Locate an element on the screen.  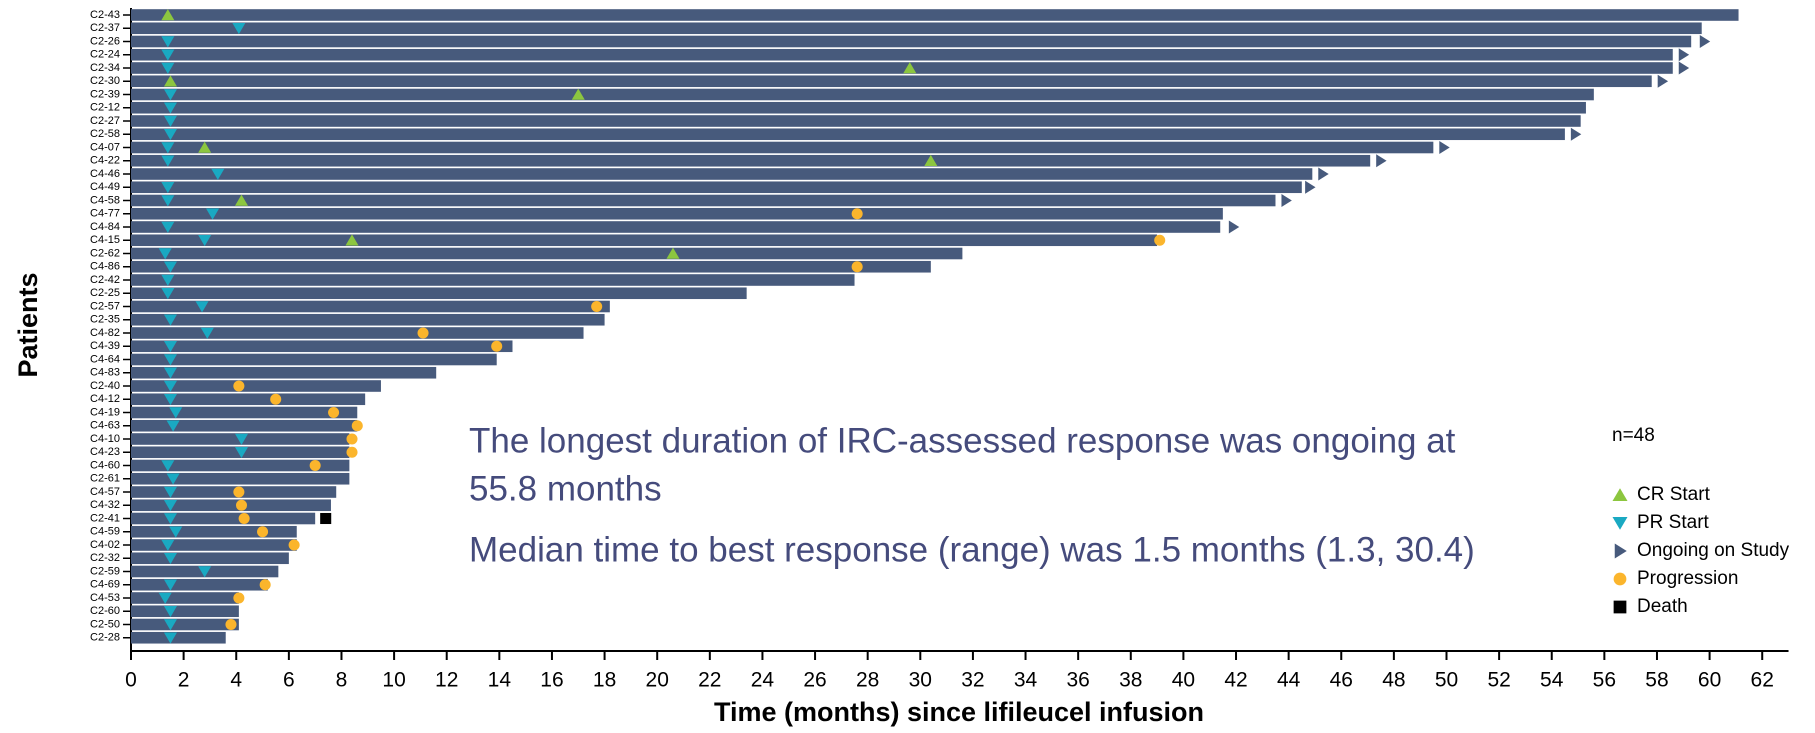
y-tick-label: C2-58 is located at coordinates (105, 134).